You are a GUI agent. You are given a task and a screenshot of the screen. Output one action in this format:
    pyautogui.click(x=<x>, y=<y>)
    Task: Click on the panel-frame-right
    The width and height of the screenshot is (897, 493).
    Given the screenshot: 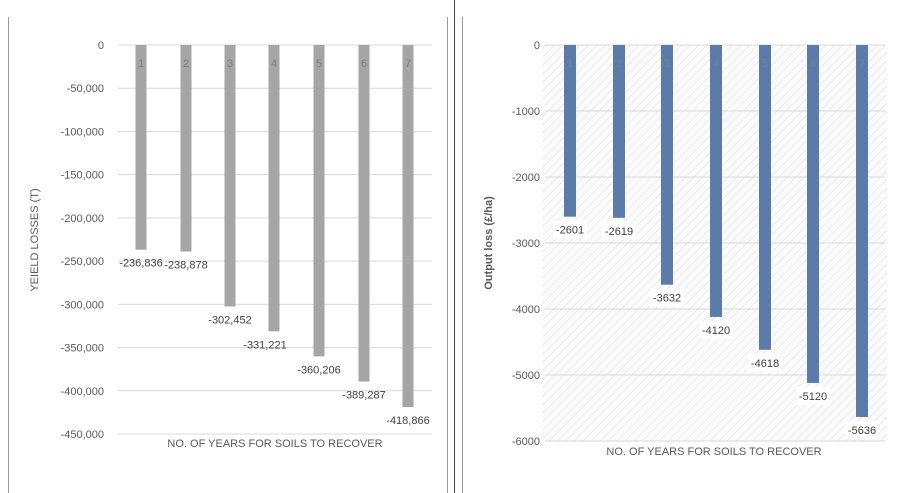 What is the action you would take?
    pyautogui.click(x=447, y=255)
    